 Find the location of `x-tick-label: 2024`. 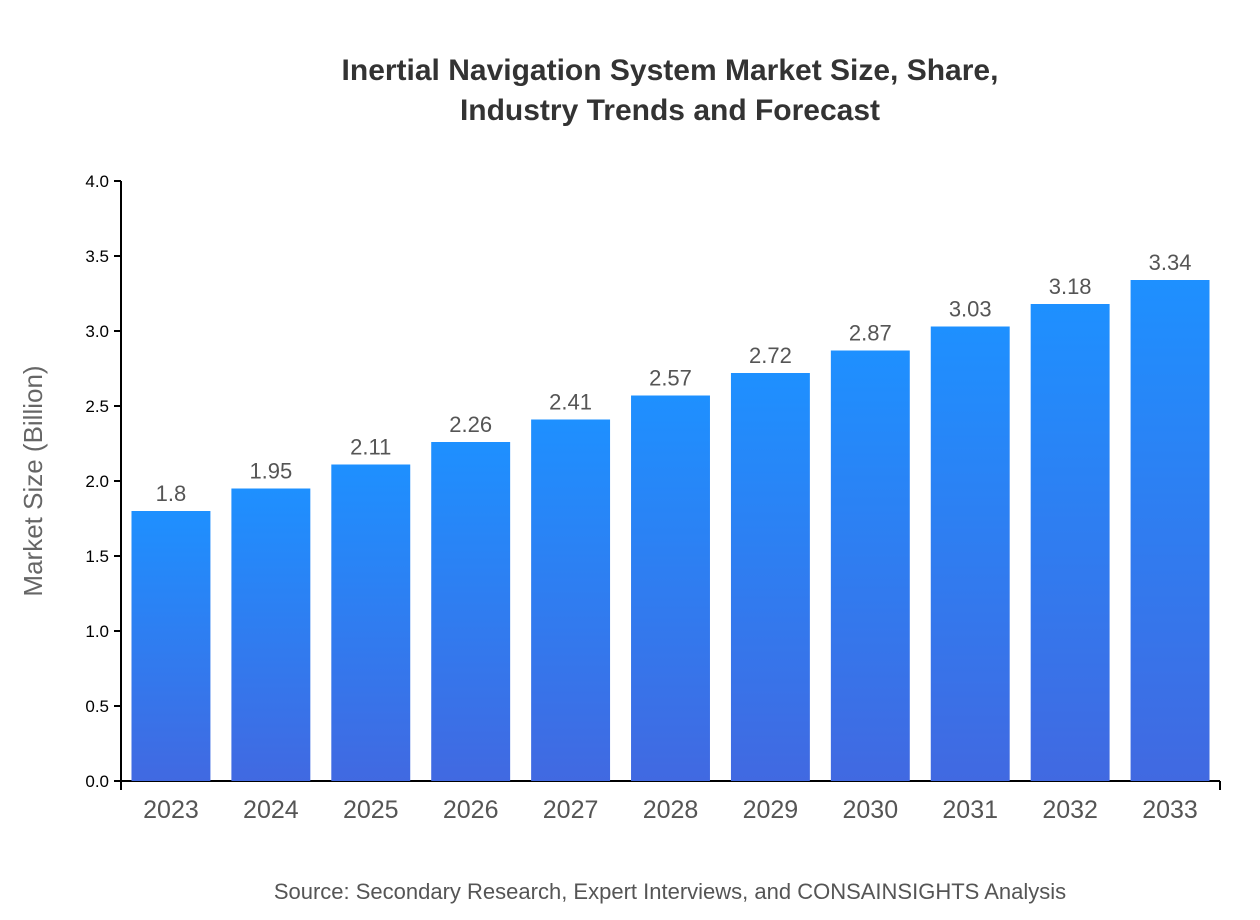

x-tick-label: 2024 is located at coordinates (271, 810).